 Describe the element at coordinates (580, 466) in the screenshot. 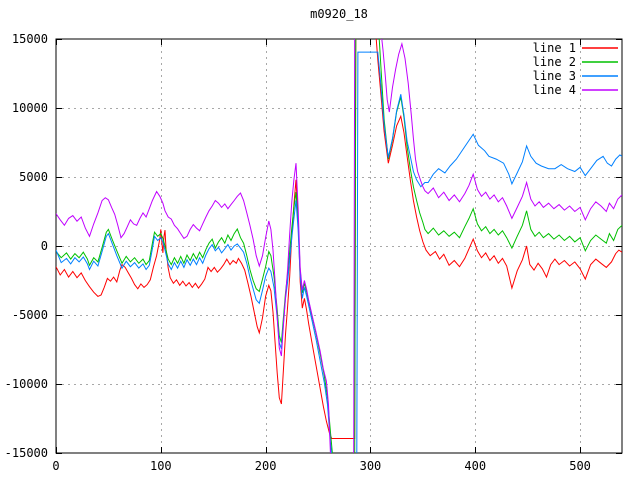

I see `x-tick-label: 500` at that location.